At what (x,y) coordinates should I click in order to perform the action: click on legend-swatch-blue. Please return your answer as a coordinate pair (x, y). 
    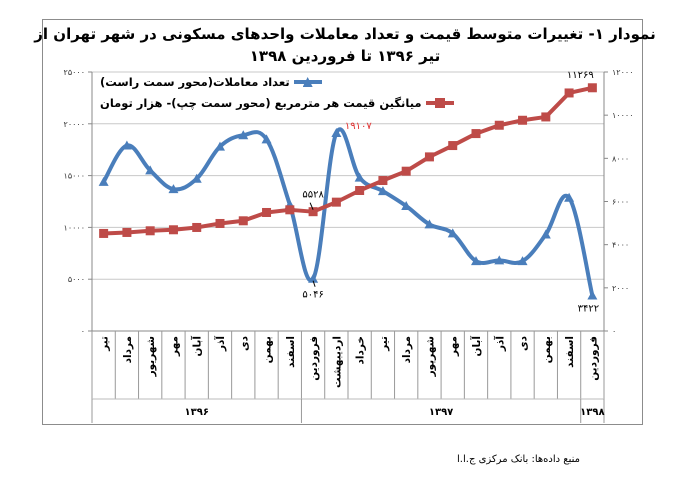
    Looking at the image, I should click on (307, 82).